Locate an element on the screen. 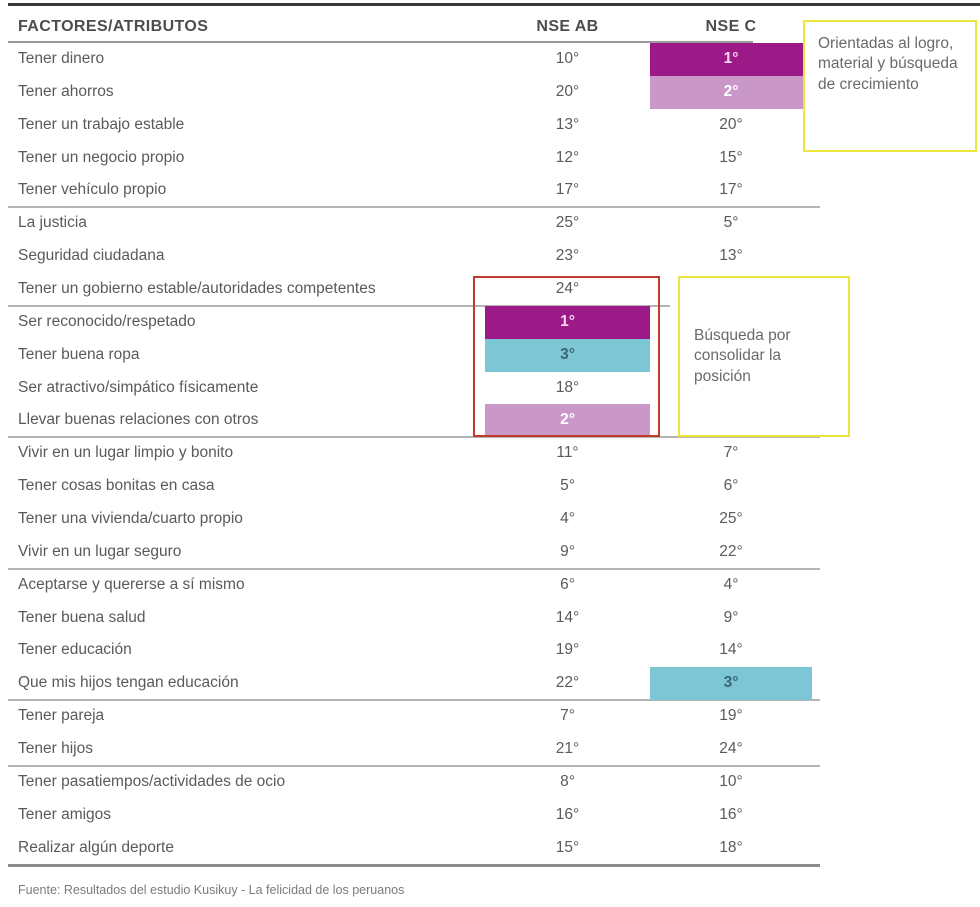 This screenshot has height=907, width=980. table-row: Llevar buenas relaciones con otros 2° is located at coordinates (490, 421).